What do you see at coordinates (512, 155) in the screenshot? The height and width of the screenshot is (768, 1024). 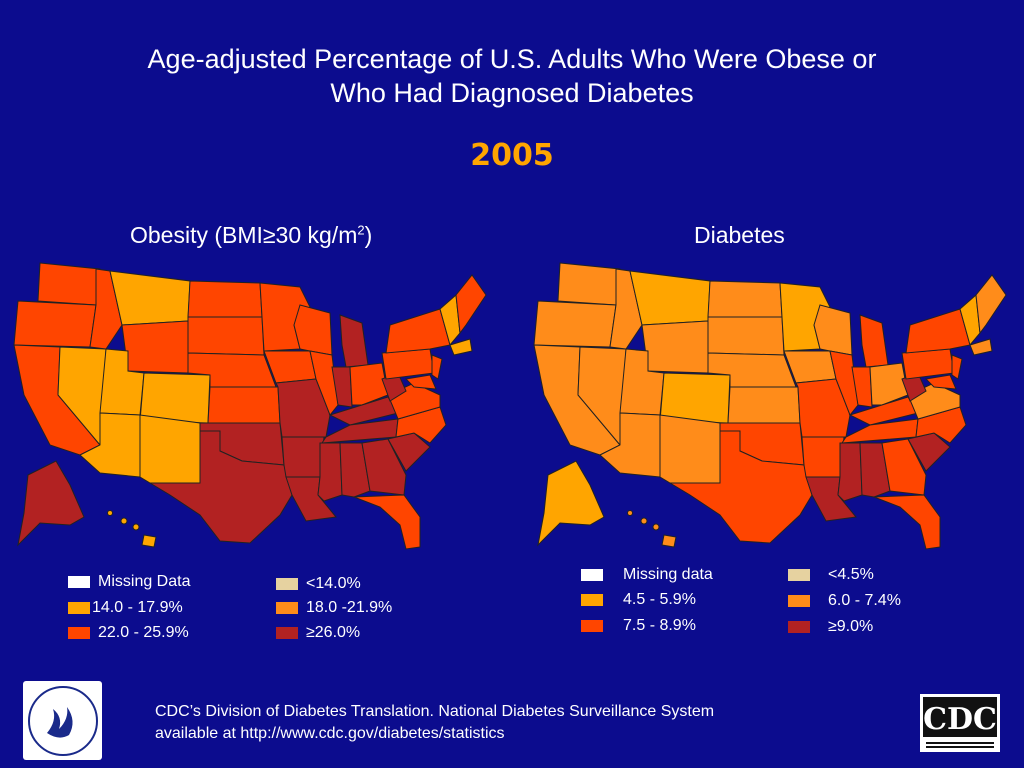 I see `year-label: 2005` at bounding box center [512, 155].